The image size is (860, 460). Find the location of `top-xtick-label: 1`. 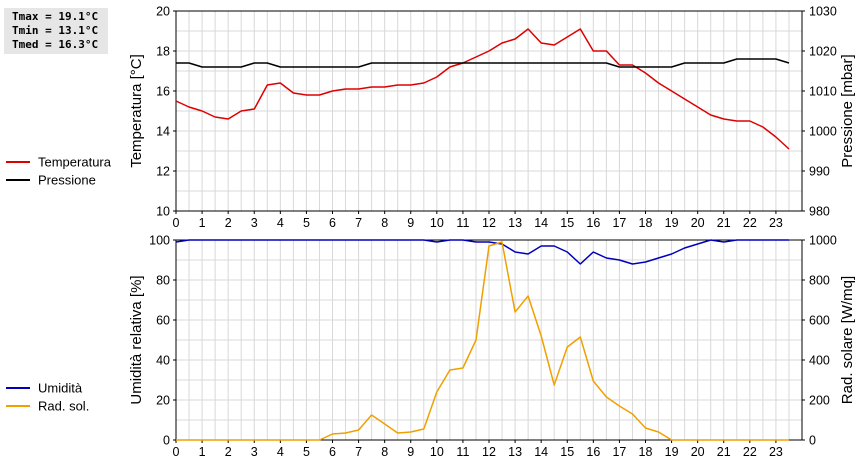

top-xtick-label: 1 is located at coordinates (202, 223).